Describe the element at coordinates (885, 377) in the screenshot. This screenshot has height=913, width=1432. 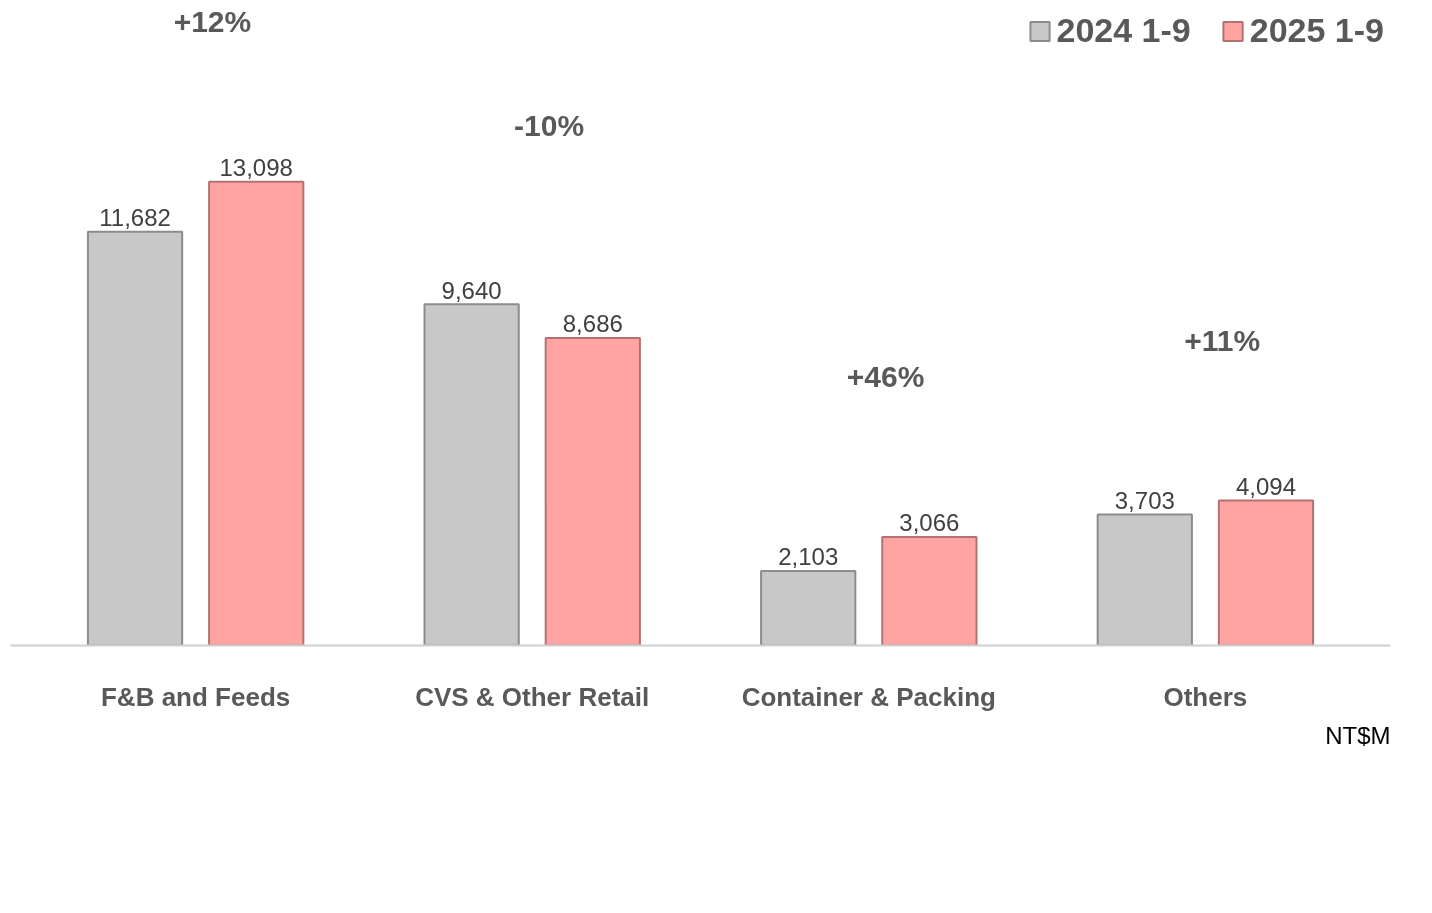
I see `annotation: +46%` at that location.